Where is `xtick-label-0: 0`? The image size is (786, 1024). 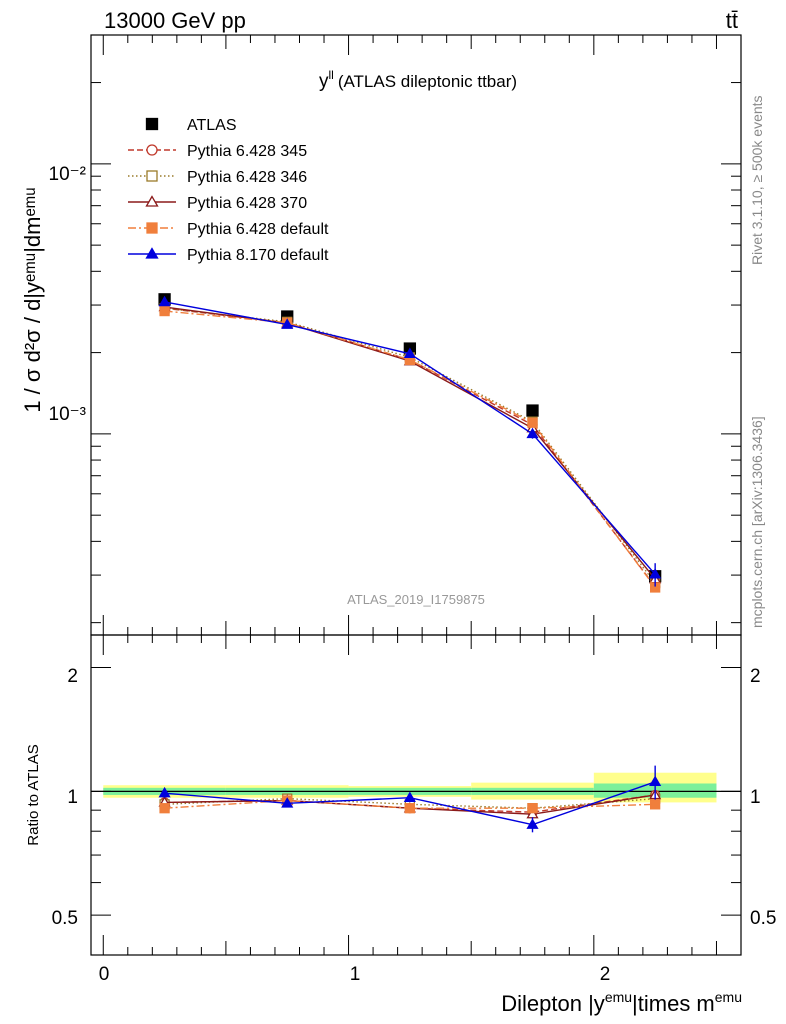
xtick-label-0: 0 is located at coordinates (104, 974).